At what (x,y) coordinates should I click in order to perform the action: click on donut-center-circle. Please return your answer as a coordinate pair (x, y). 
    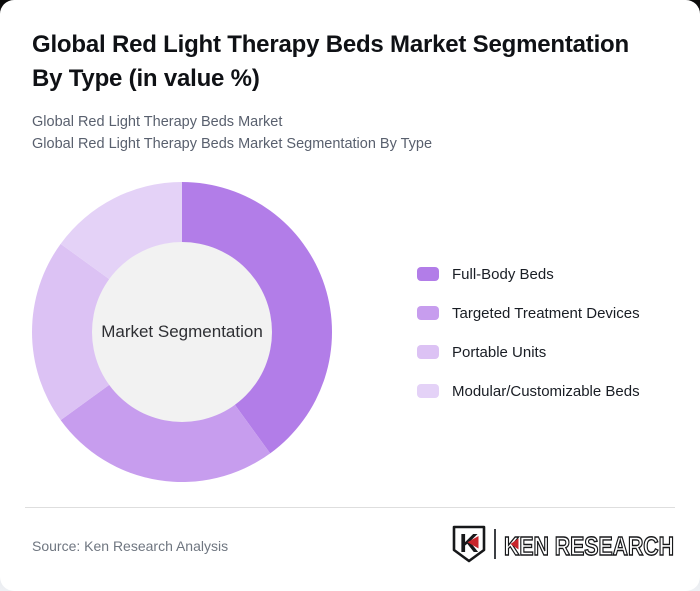
    Looking at the image, I should click on (182, 332).